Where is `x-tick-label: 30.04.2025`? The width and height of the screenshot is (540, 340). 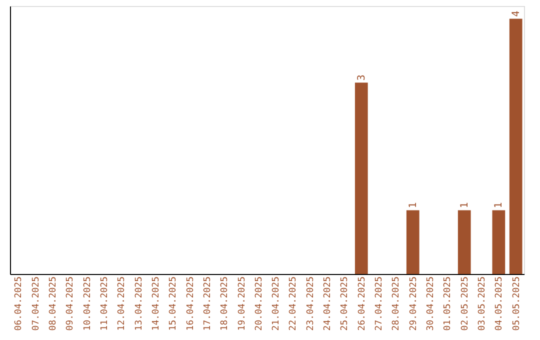
x-tick-label: 30.04.2025 is located at coordinates (431, 303).